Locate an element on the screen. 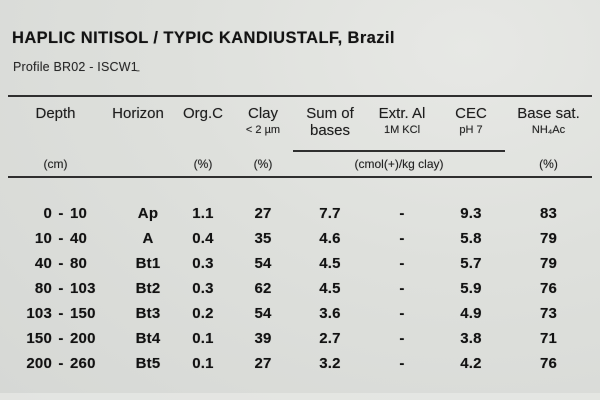 The image size is (600, 400). col-header-depth: Depth is located at coordinates (55, 123).